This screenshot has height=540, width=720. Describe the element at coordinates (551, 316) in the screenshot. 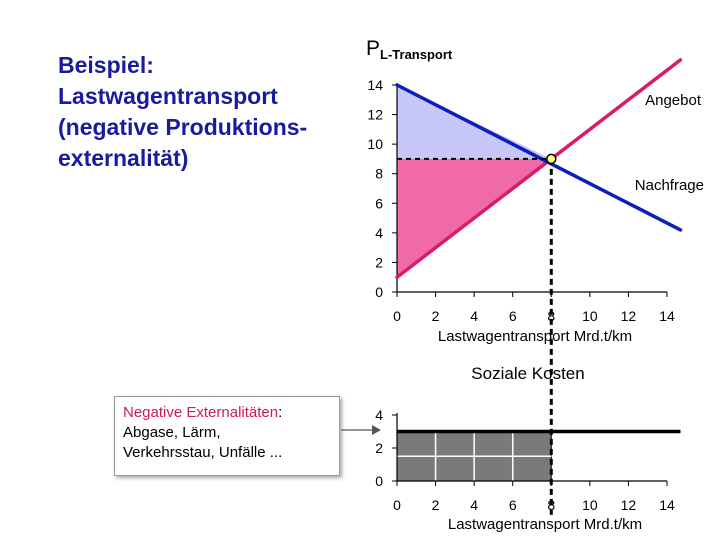

I see `main-x-tick-label: 8` at that location.